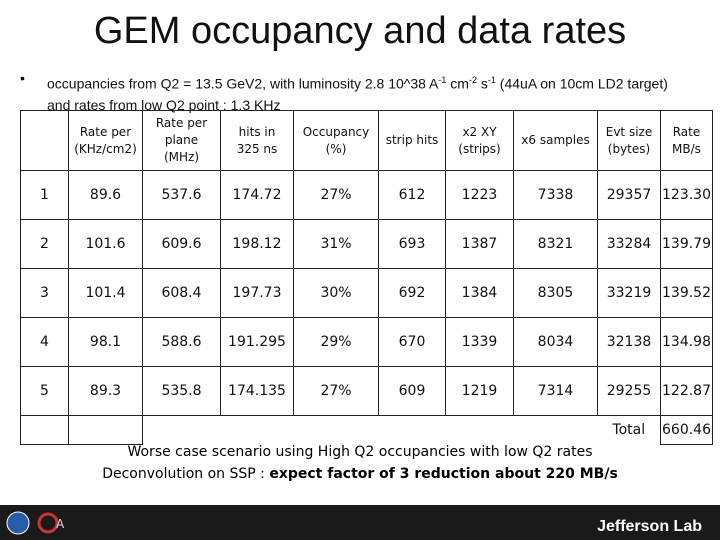 The width and height of the screenshot is (720, 540). I want to click on cell: 8321, so click(555, 244).